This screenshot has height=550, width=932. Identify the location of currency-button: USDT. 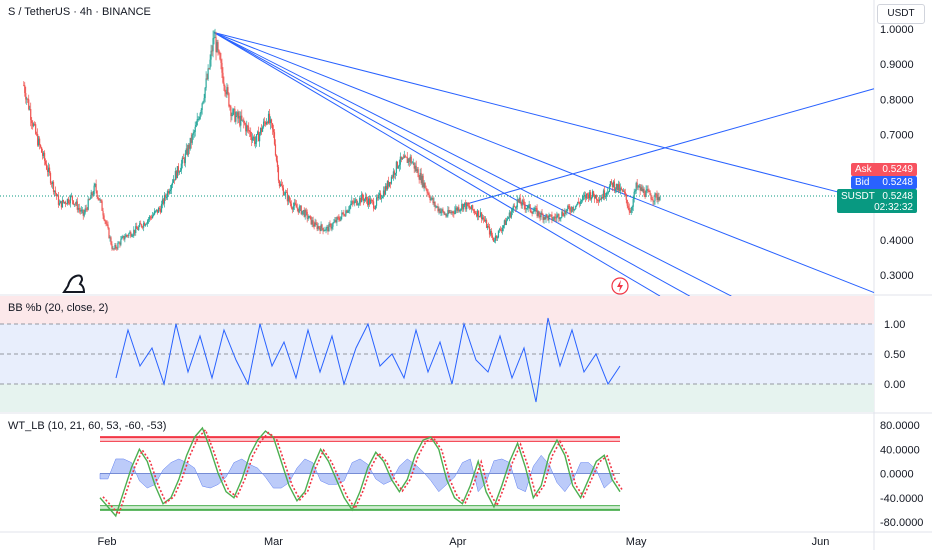
(901, 14).